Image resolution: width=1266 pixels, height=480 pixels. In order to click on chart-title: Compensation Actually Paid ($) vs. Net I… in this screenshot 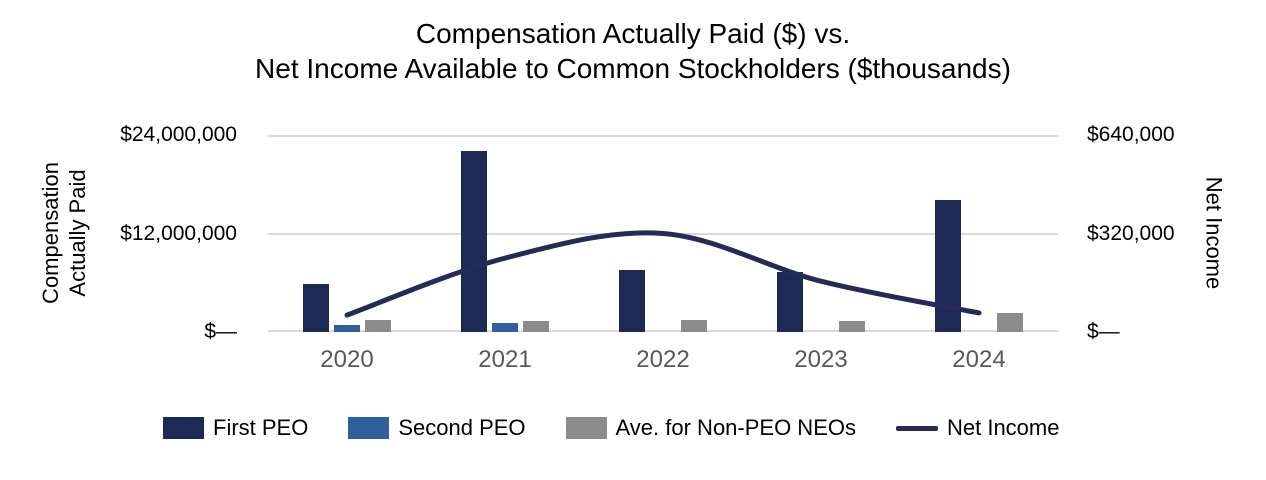, I will do `click(633, 51)`.